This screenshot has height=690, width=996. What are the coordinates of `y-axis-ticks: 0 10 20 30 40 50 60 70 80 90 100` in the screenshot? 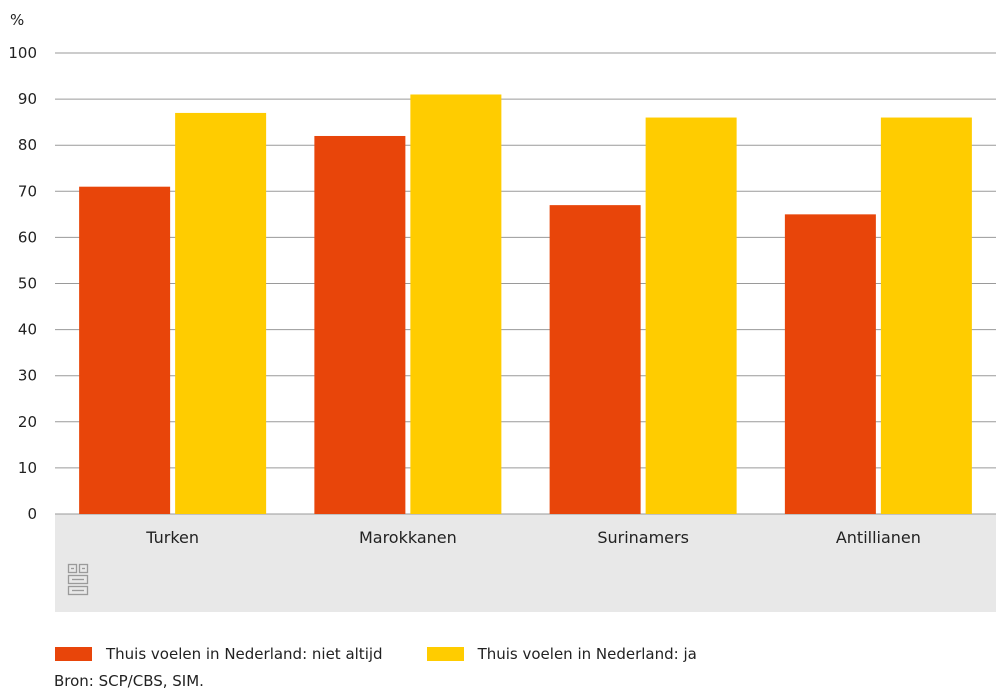 It's located at (22, 283).